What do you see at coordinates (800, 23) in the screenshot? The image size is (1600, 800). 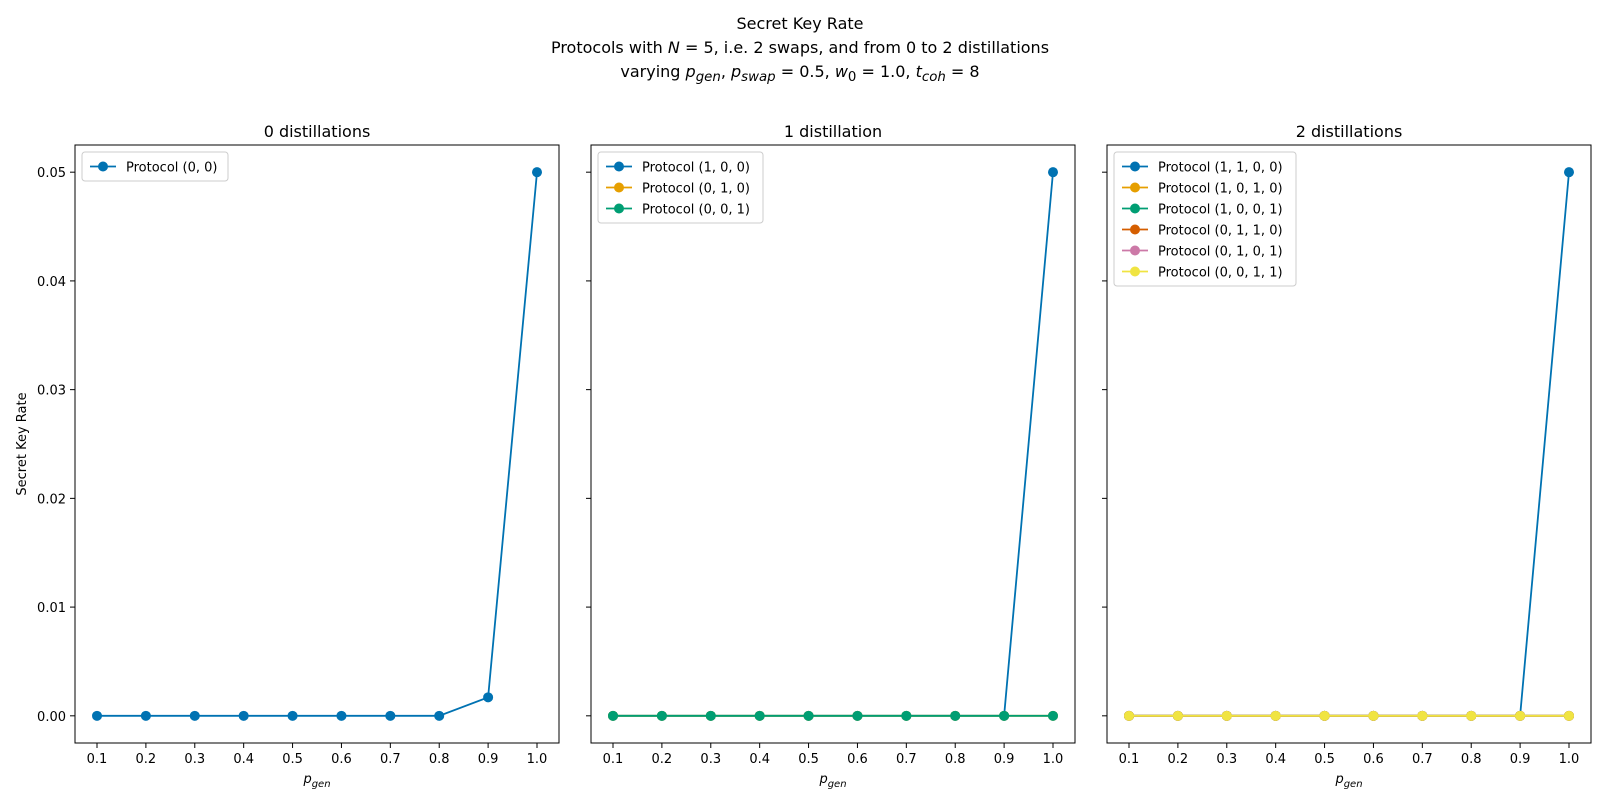 I see `figure-title-line-1: Secret Key Rate` at bounding box center [800, 23].